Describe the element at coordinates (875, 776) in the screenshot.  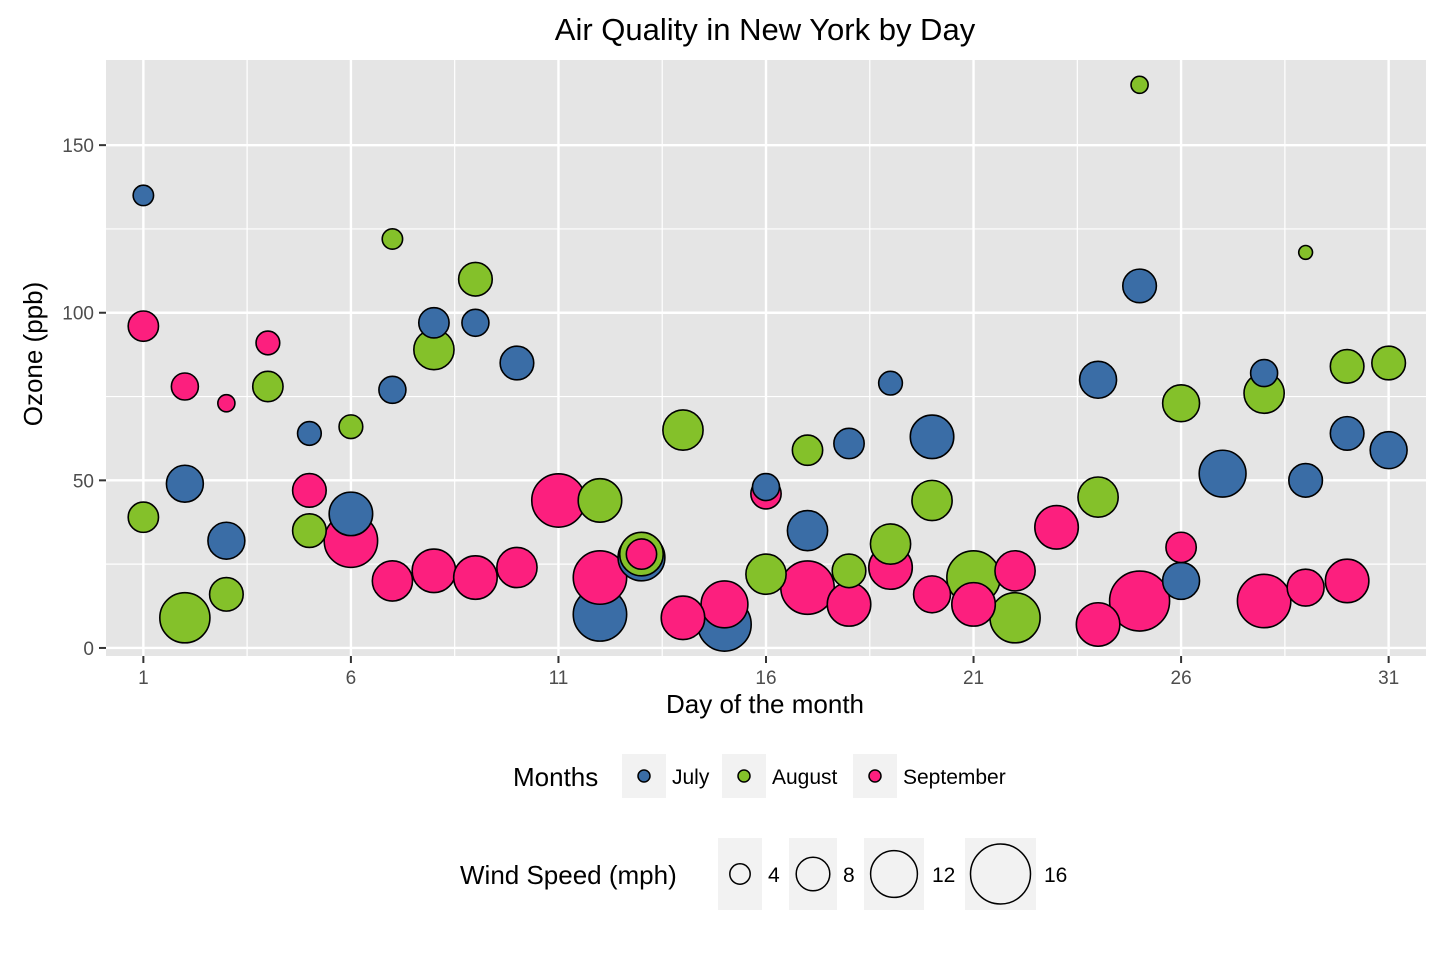
I see `legend-swatch-september` at that location.